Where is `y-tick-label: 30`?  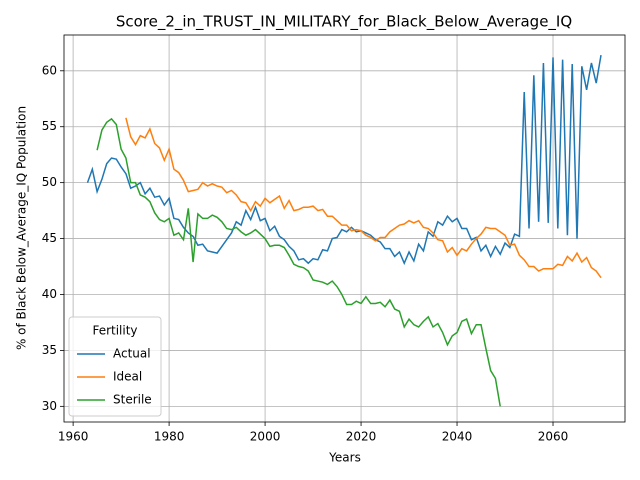 y-tick-label: 30 is located at coordinates (49, 406).